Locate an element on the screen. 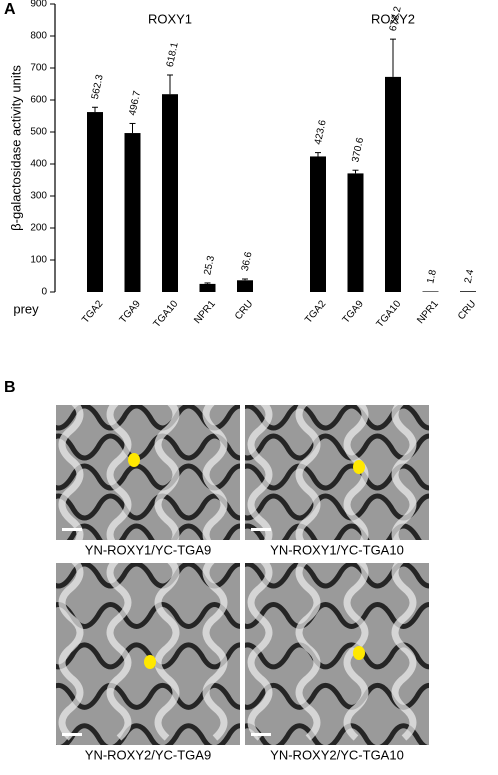 The width and height of the screenshot is (498, 775). value-label: 2.4 is located at coordinates (470, 276).